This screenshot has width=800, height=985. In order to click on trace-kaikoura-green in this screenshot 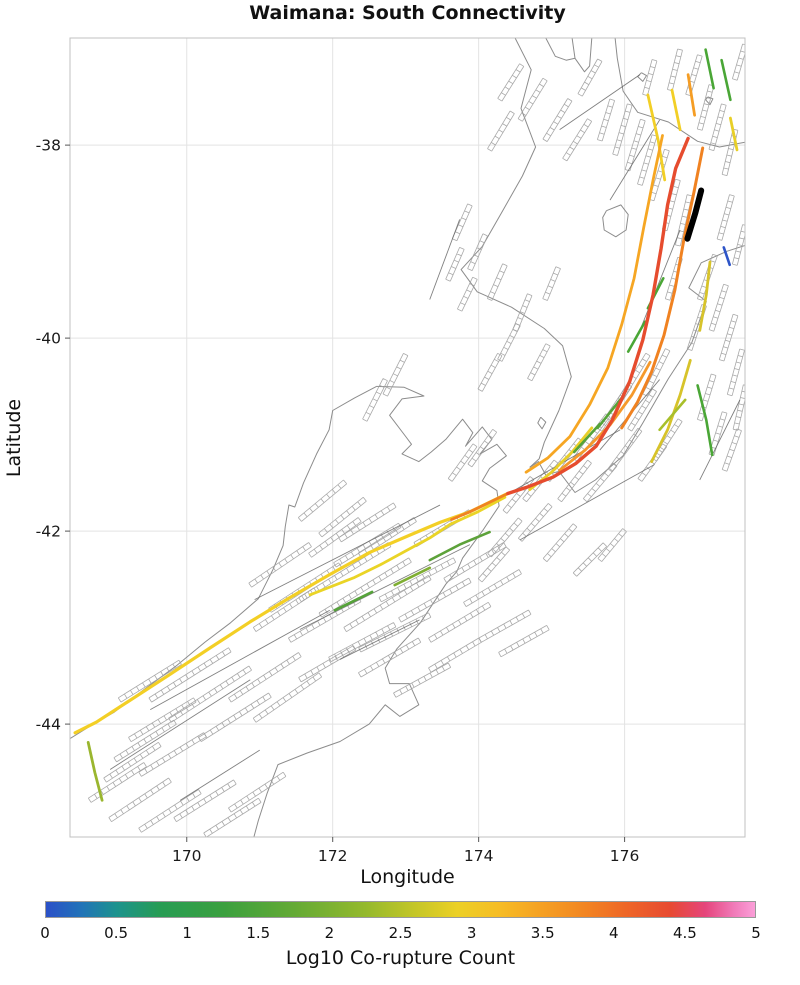, I will do `click(459, 546)`.